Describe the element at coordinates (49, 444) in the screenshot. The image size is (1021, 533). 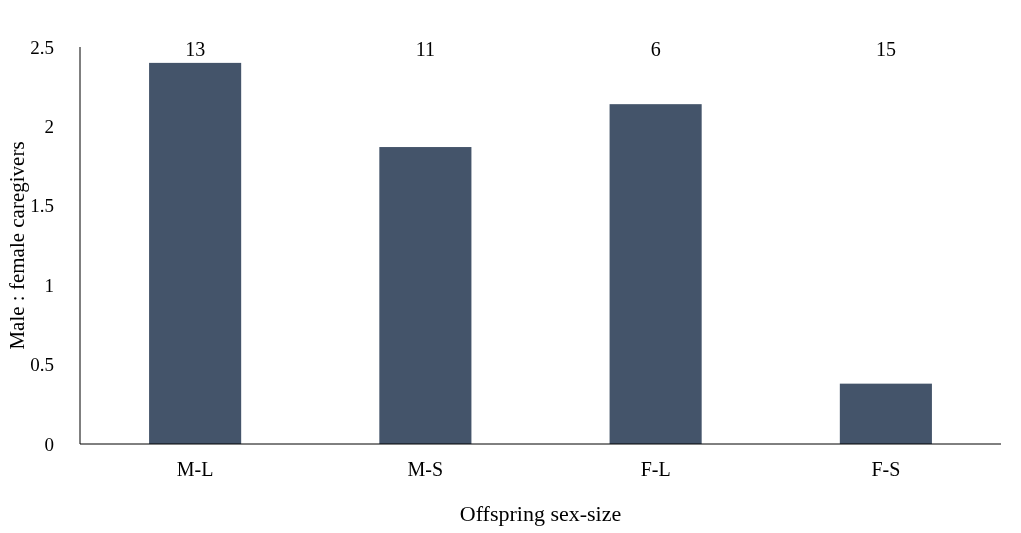
I see `y-tick-label: 0` at that location.